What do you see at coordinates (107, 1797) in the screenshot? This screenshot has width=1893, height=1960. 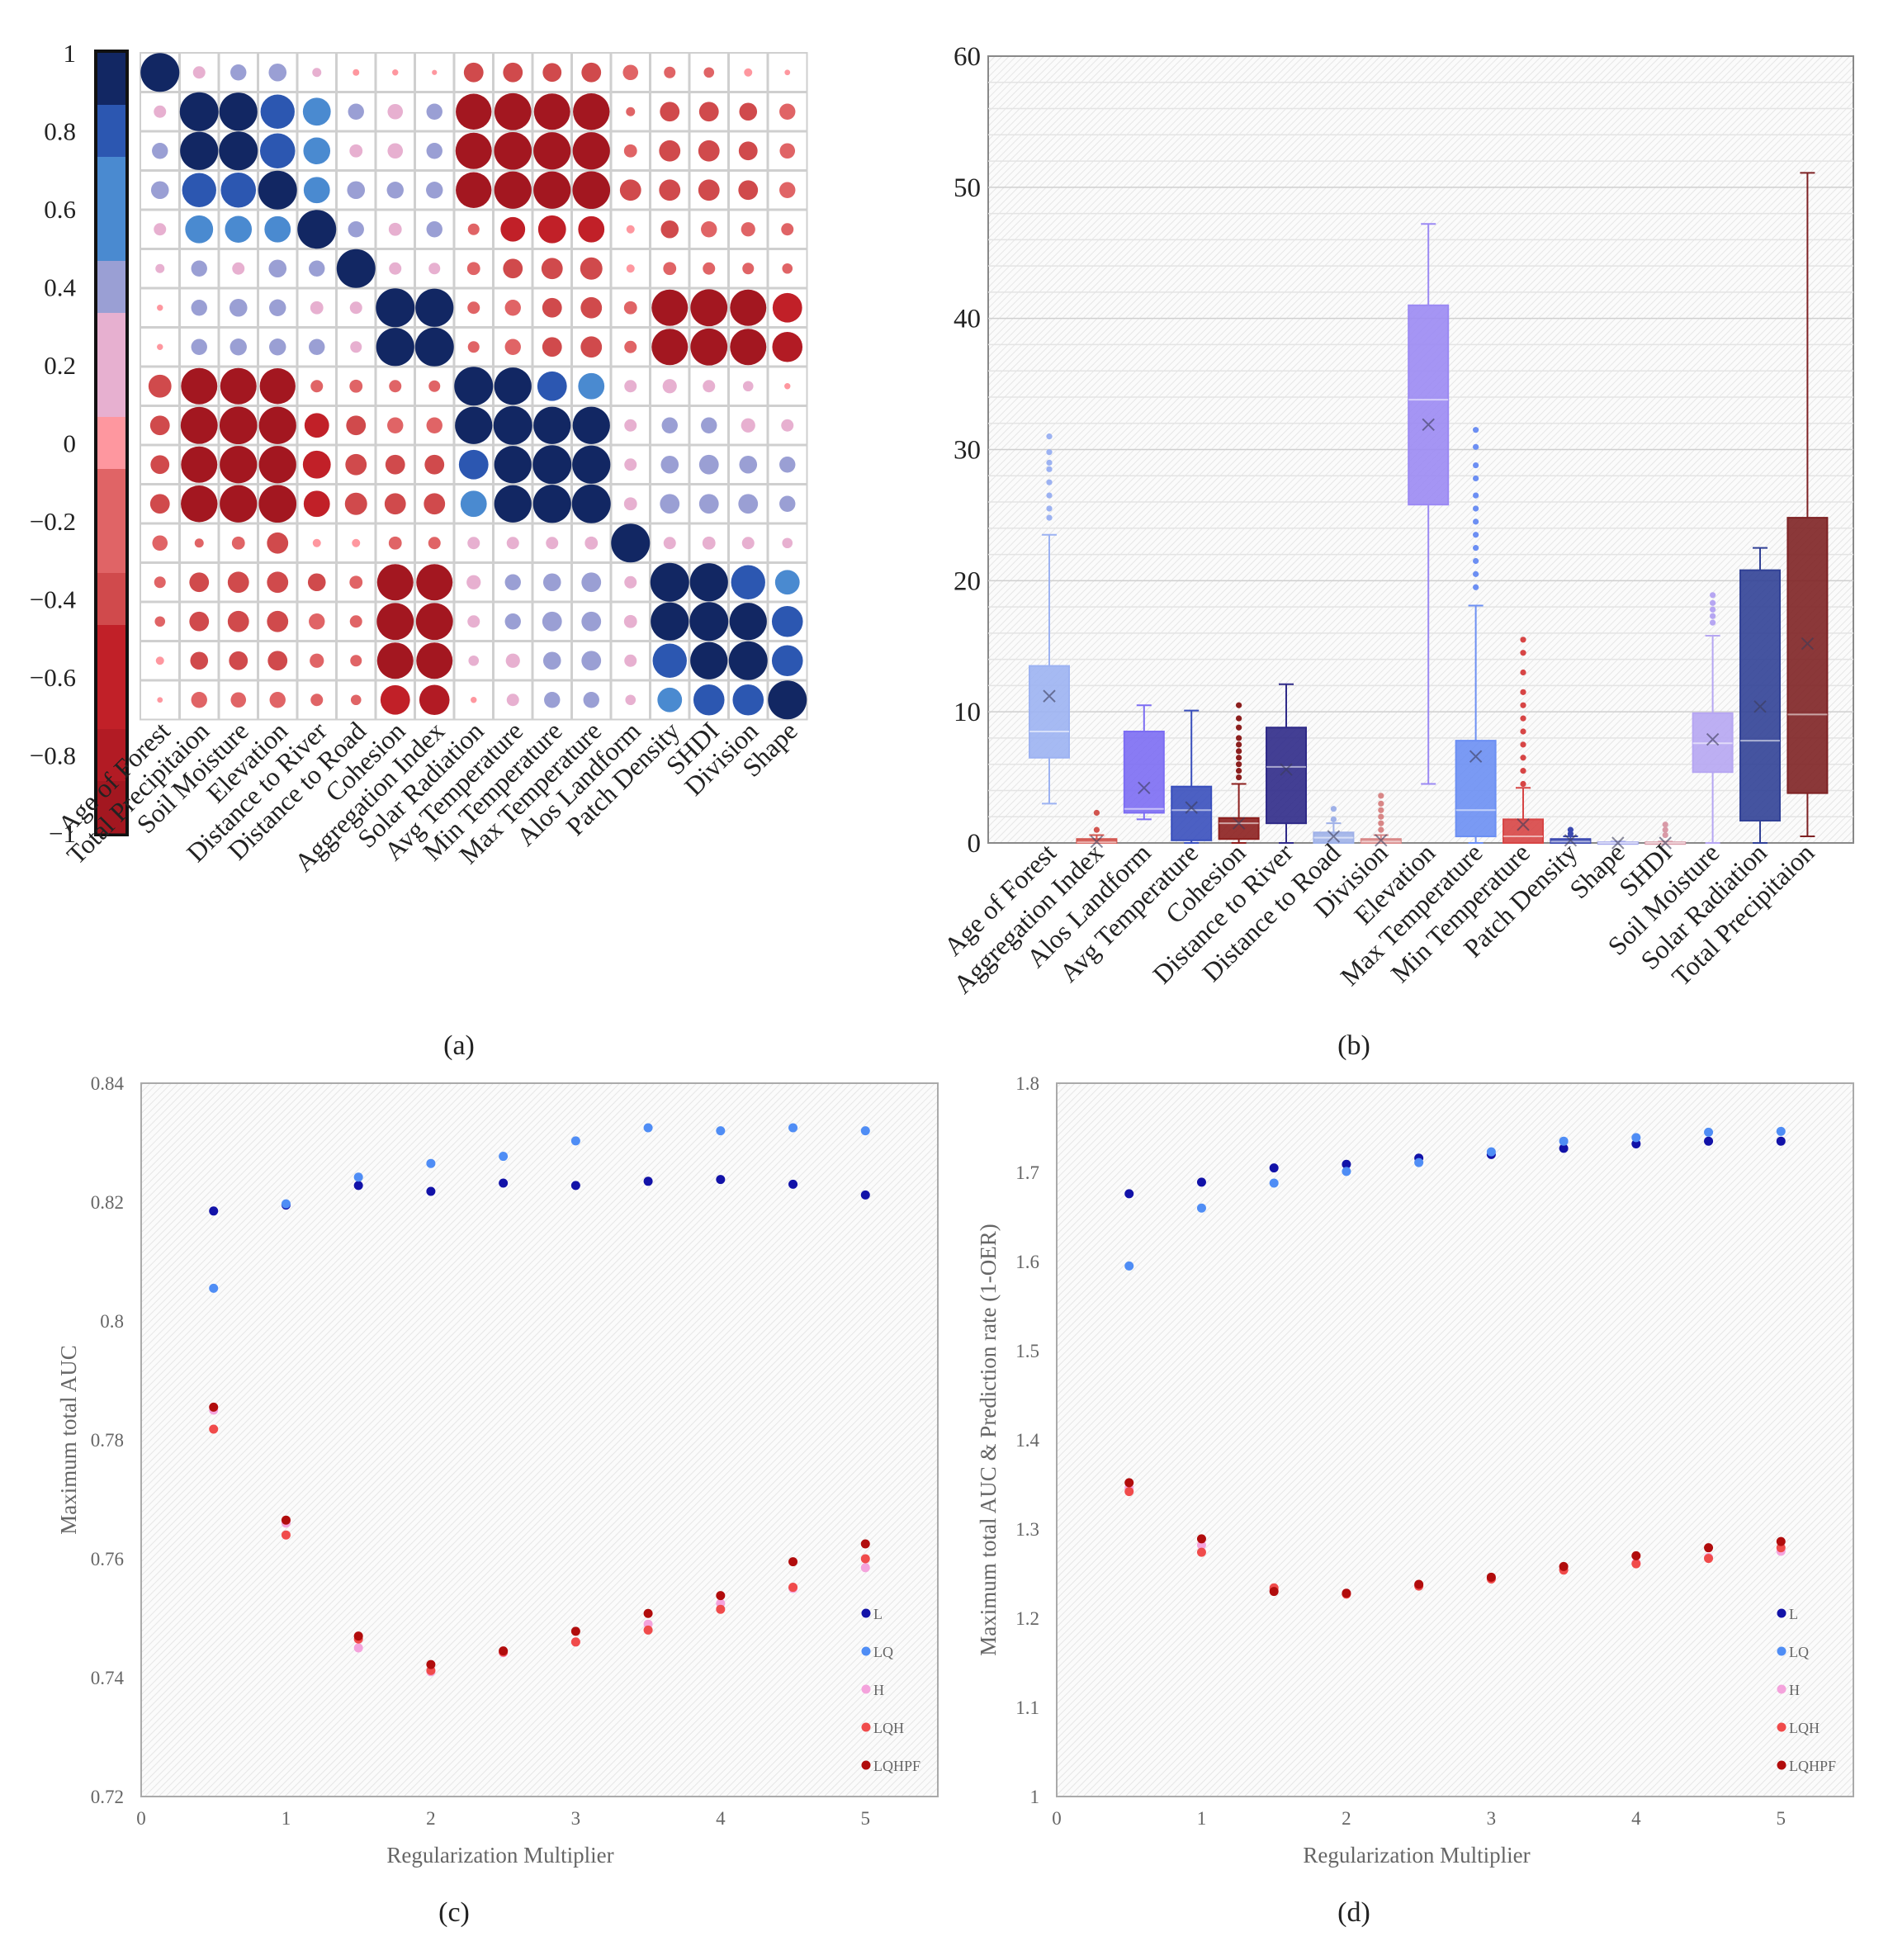 I see `y-tick-label: 0.72` at bounding box center [107, 1797].